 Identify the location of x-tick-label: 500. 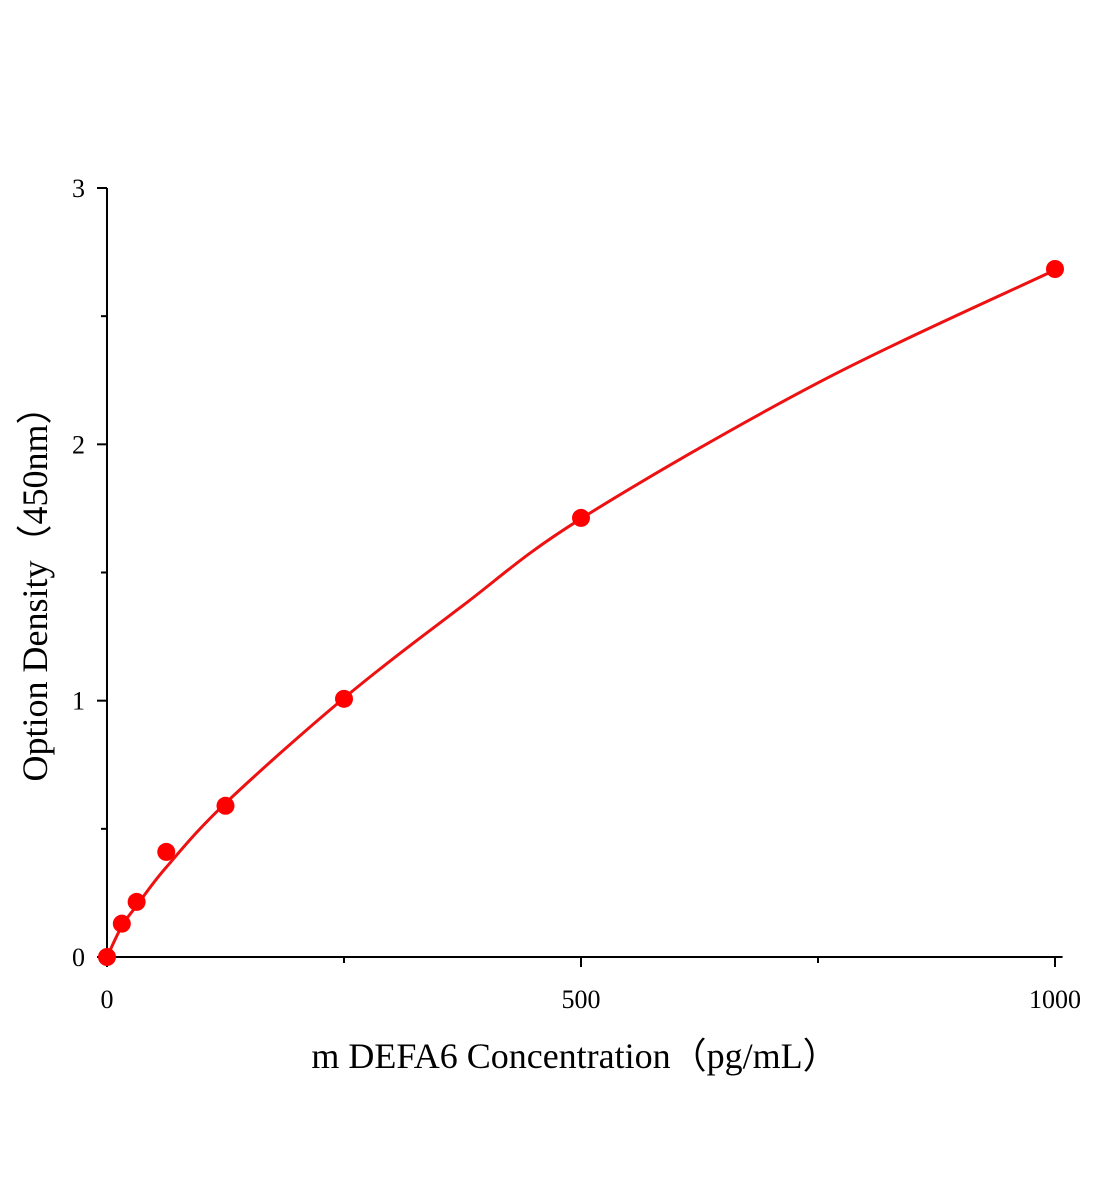
(581, 999).